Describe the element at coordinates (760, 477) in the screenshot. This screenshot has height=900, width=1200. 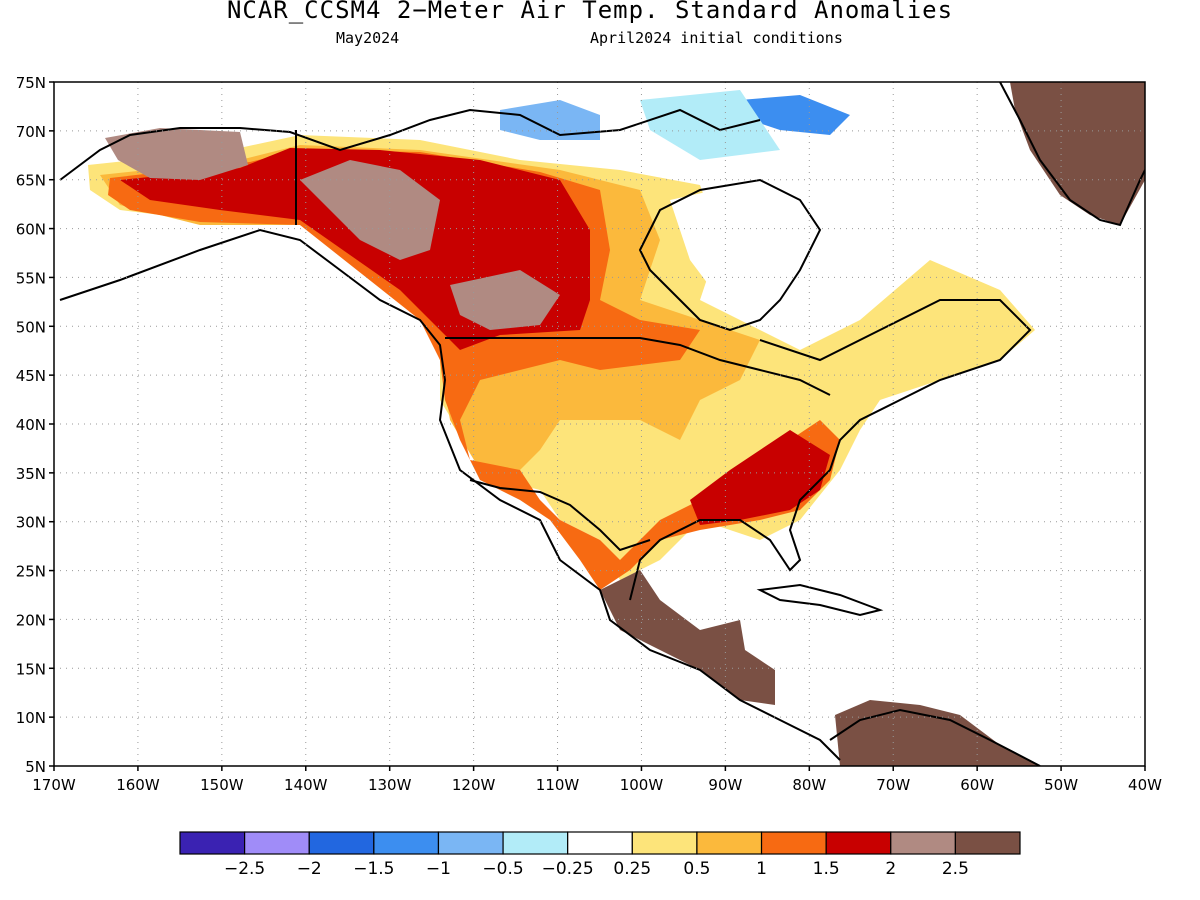
I see `anomaly-region-red-southeast` at that location.